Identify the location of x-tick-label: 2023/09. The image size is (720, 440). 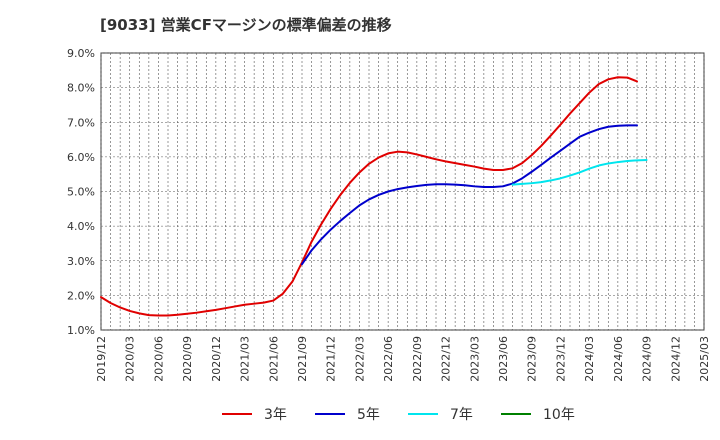
(532, 359).